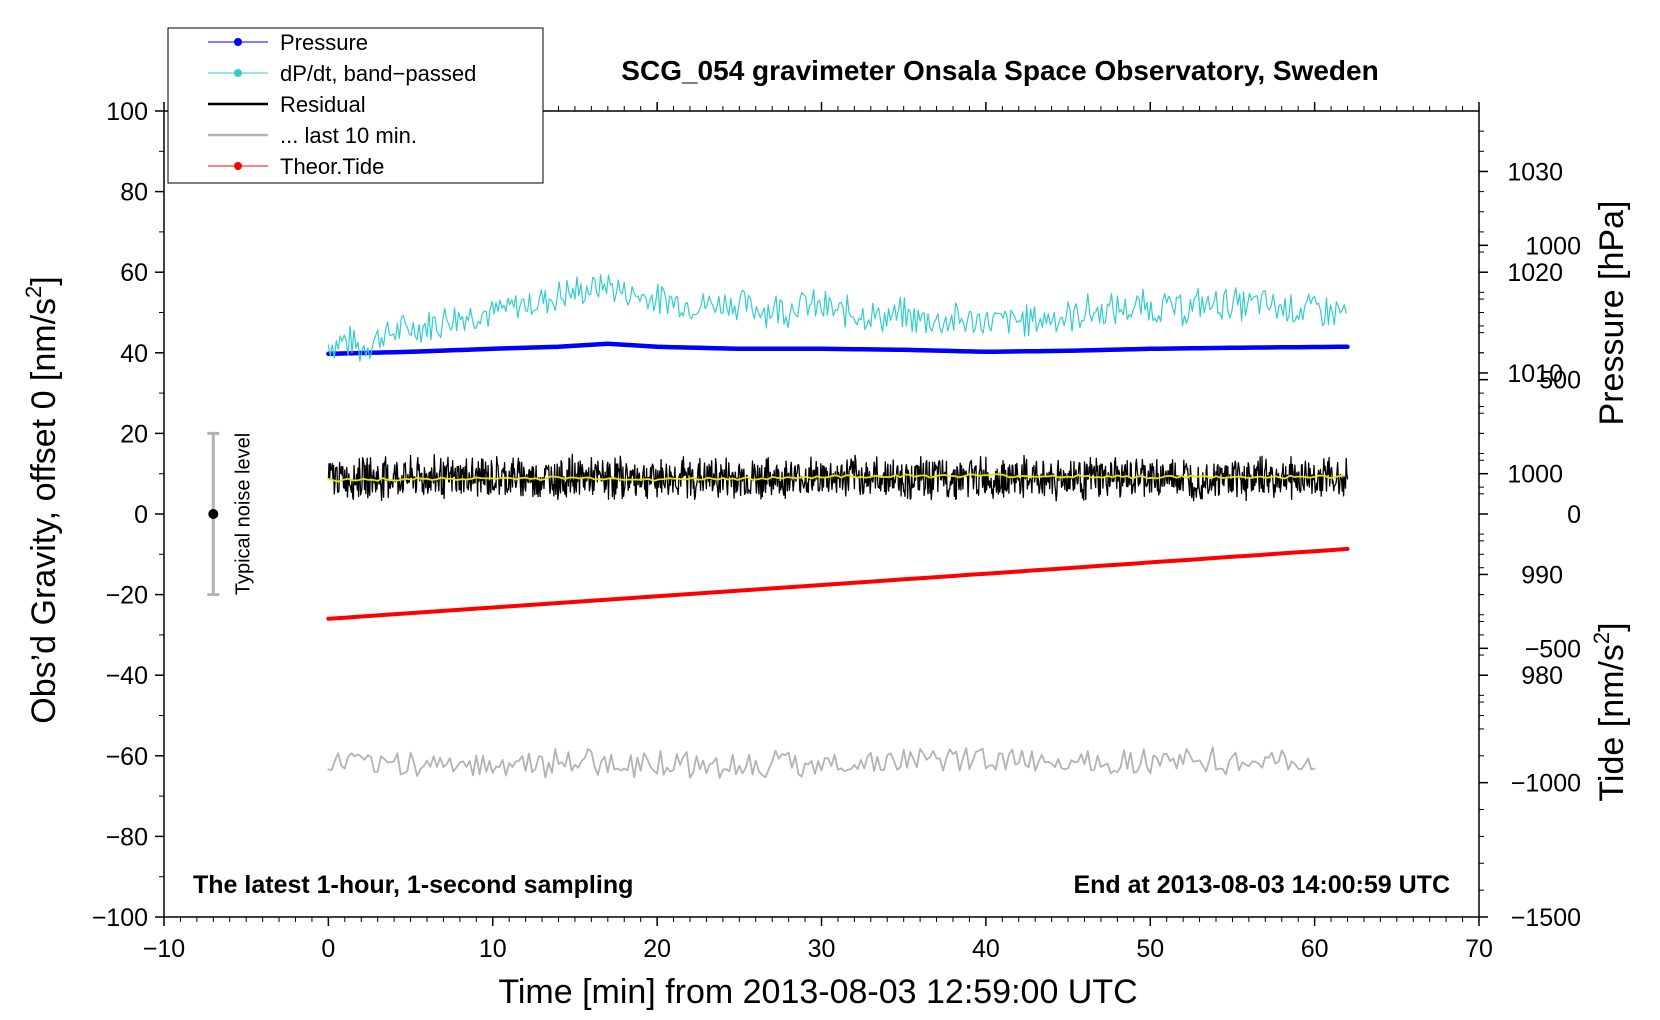 Image resolution: width=1660 pixels, height=1020 pixels. What do you see at coordinates (33, 292) in the screenshot?
I see `y-left-title-sup: 2` at bounding box center [33, 292].